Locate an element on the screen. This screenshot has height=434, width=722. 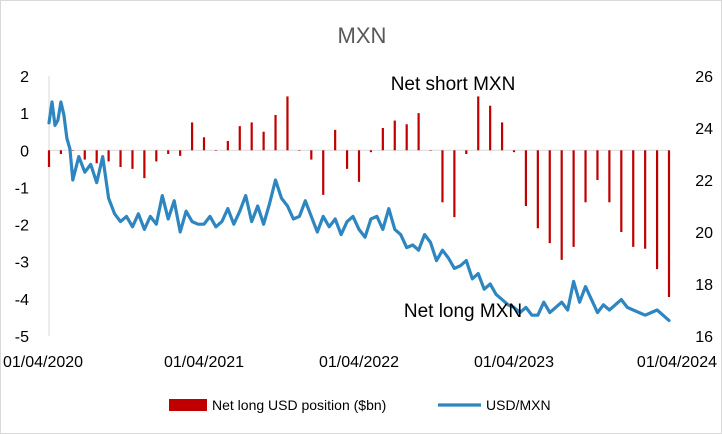
annotation-net-short: Net short MXN is located at coordinates (453, 84).